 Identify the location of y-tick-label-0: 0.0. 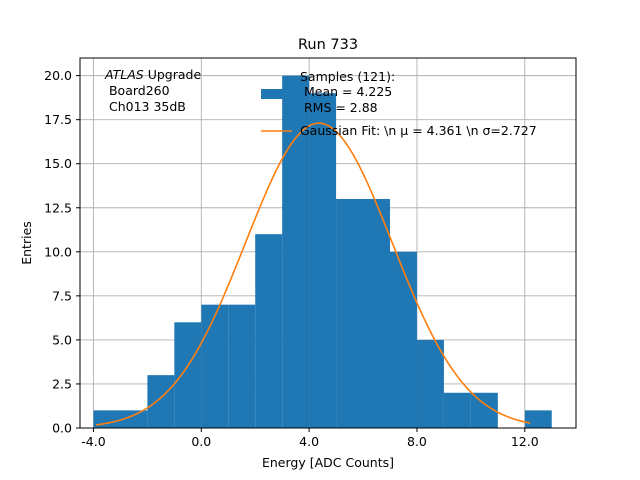
(62, 428).